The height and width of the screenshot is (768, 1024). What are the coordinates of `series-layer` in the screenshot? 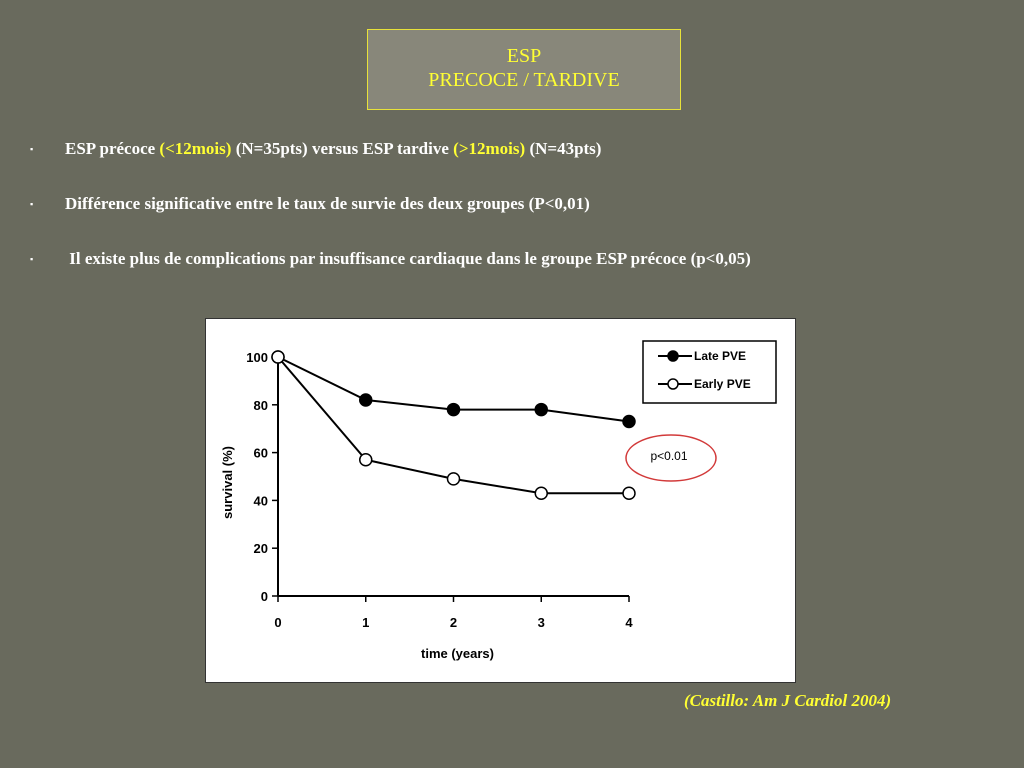 It's located at (453, 425).